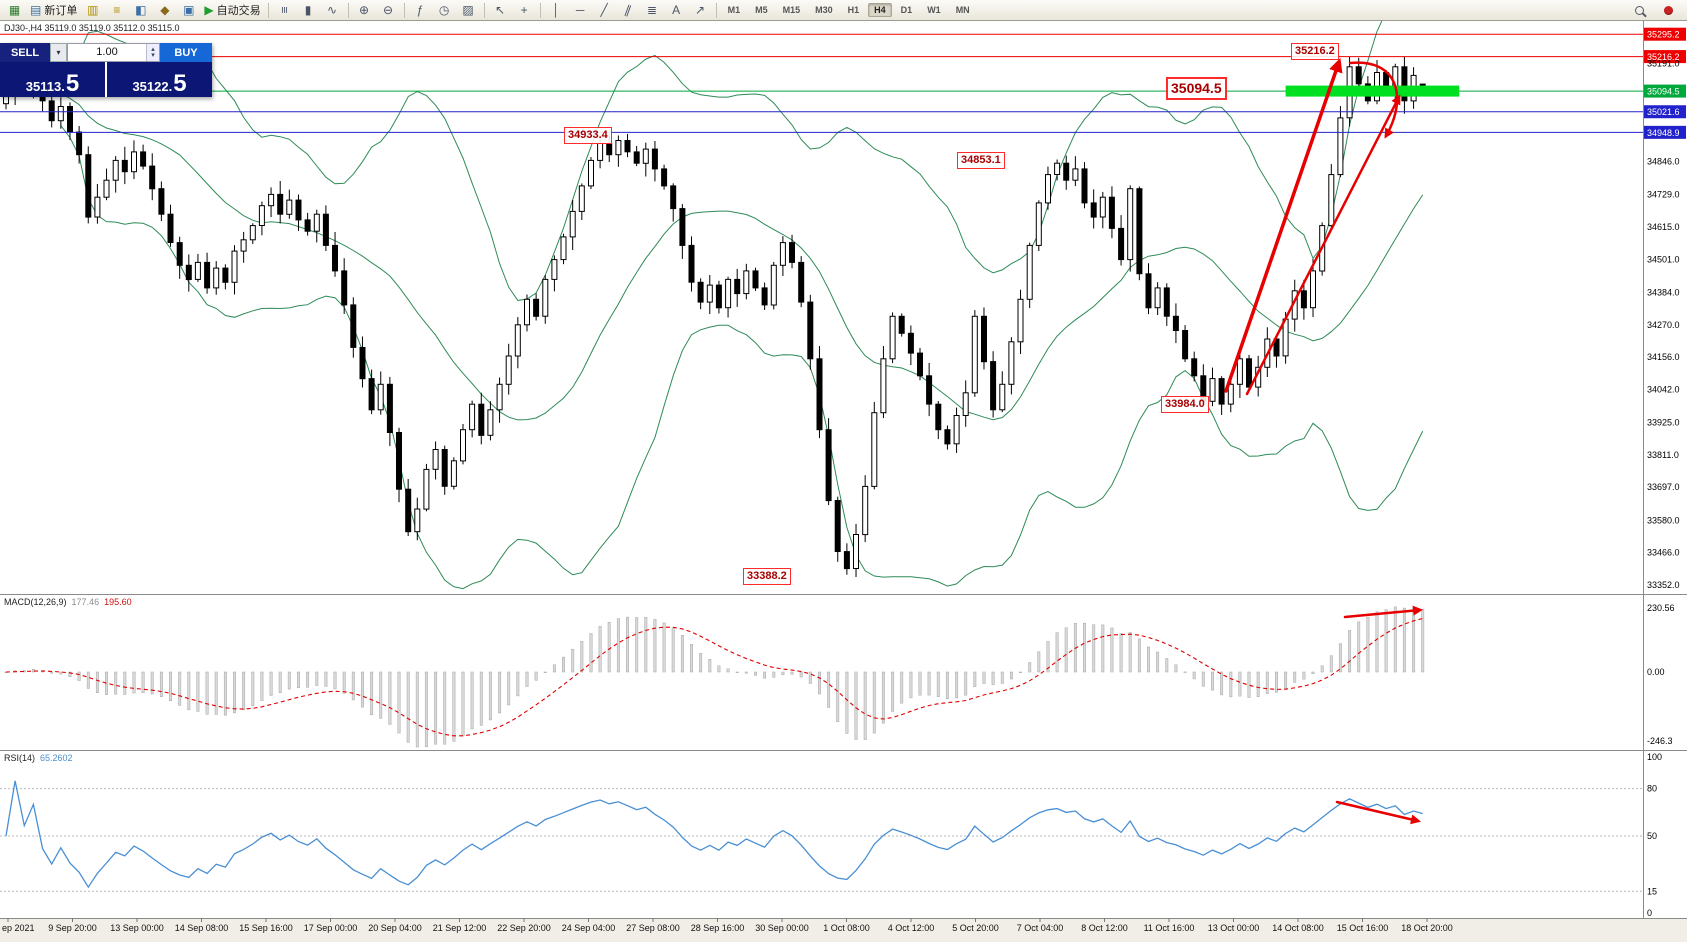 The image size is (1687, 942). I want to click on svg-text: 35191.0, so click(1663, 64).